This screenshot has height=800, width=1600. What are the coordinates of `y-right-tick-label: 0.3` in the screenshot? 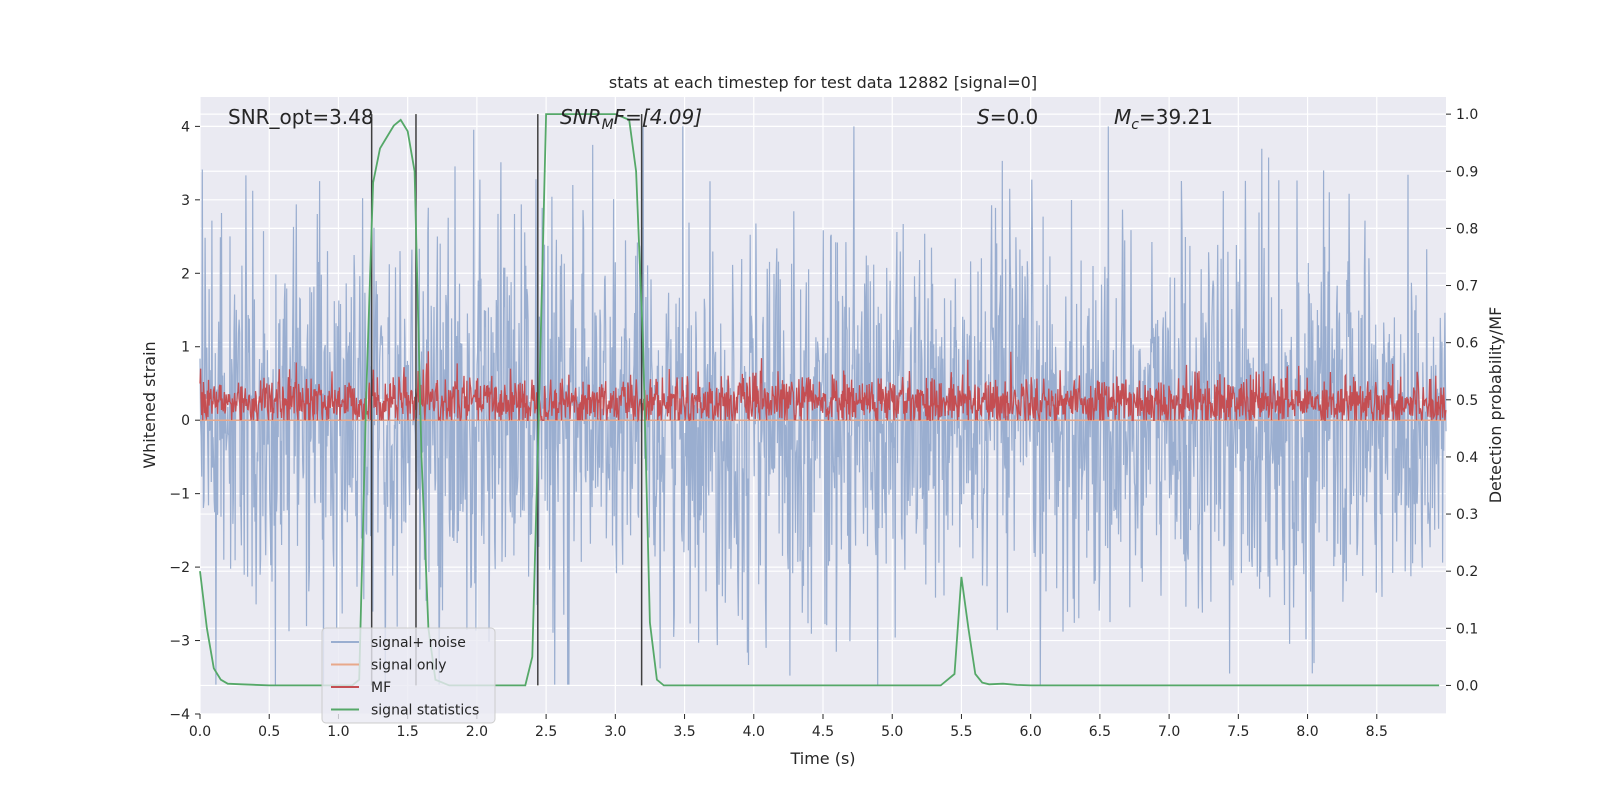 It's located at (1467, 515).